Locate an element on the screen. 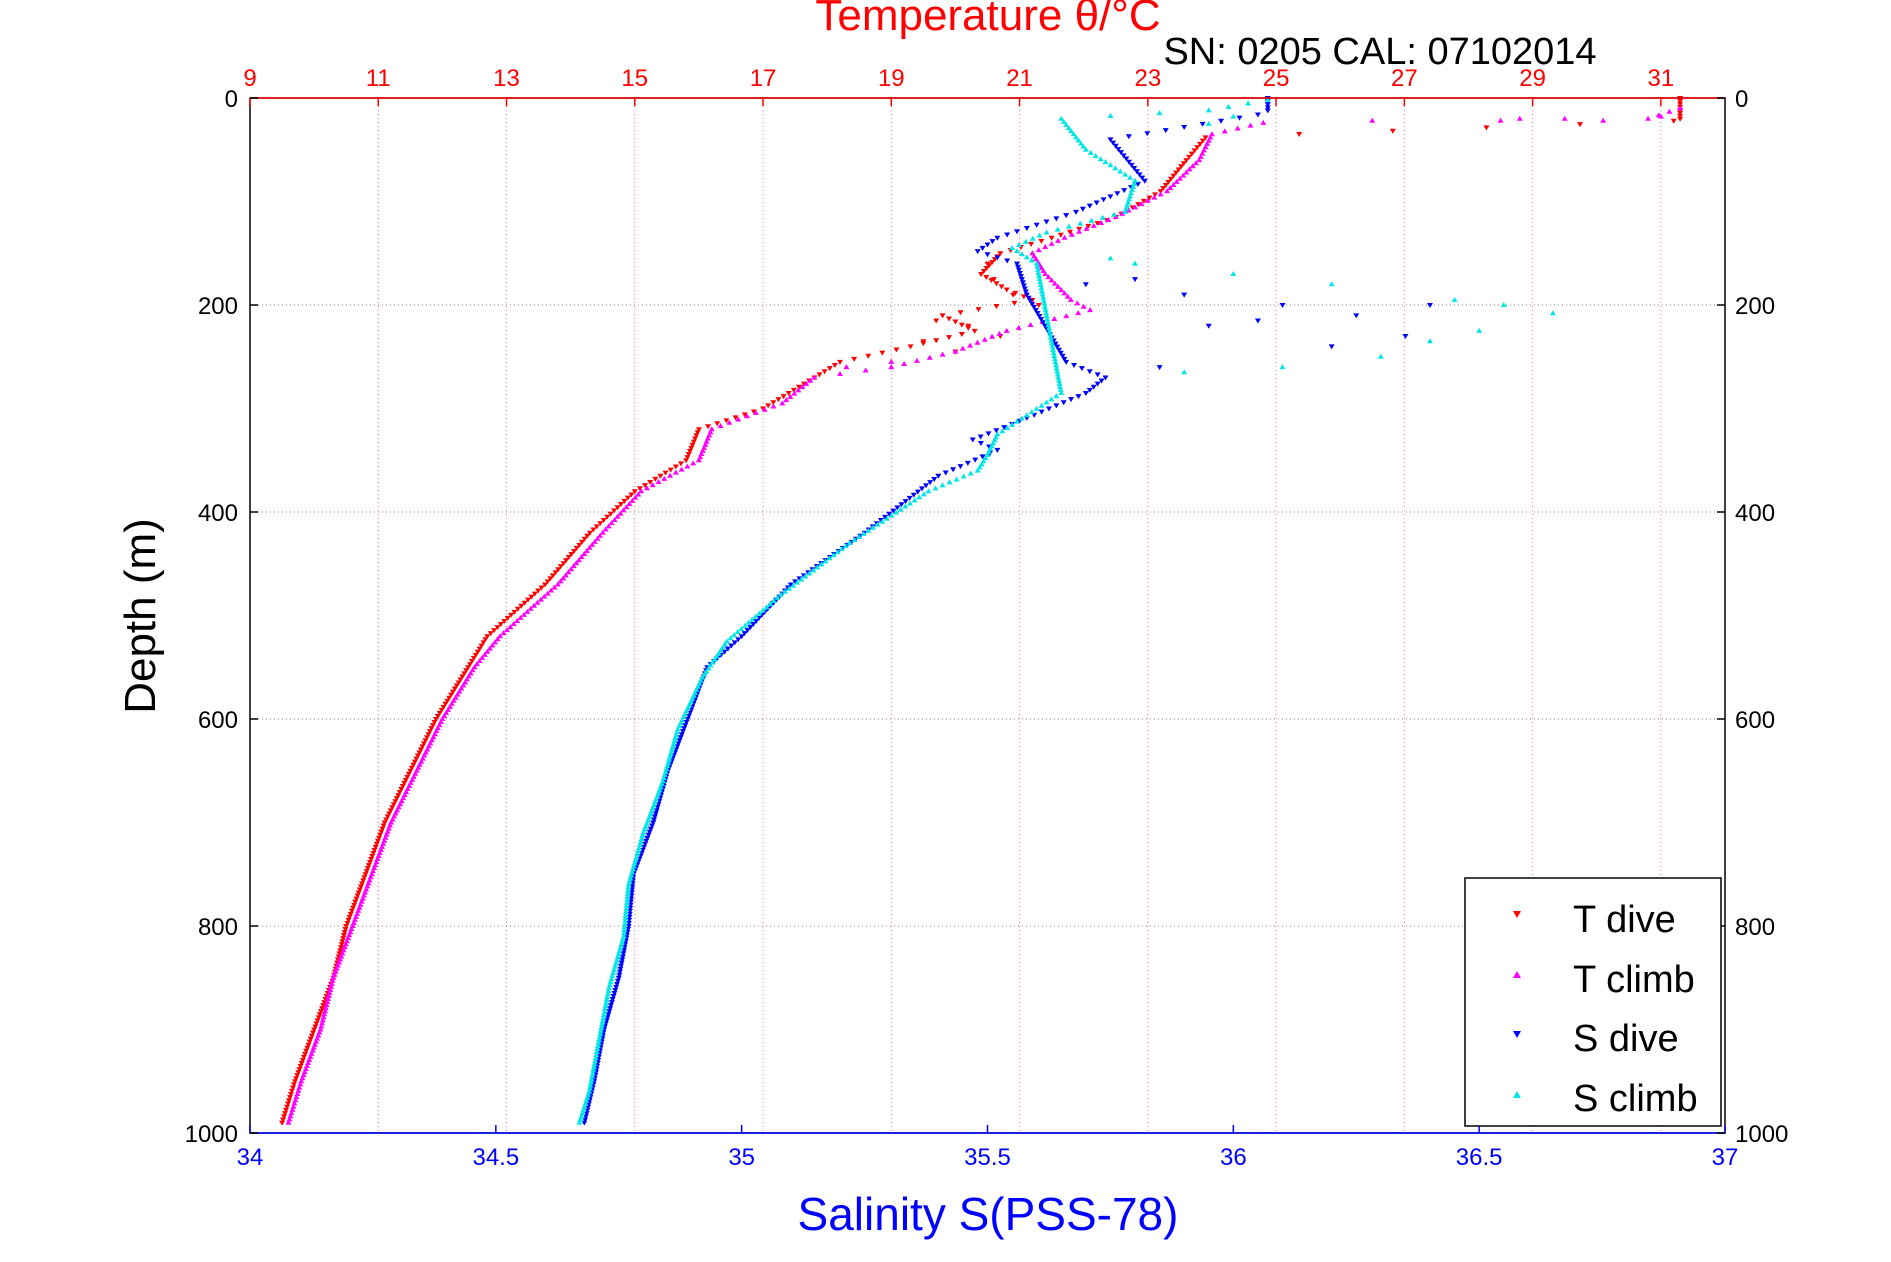 Image resolution: width=1891 pixels, height=1262 pixels. legend: T dive T climb S dive S climb is located at coordinates (1593, 1002).